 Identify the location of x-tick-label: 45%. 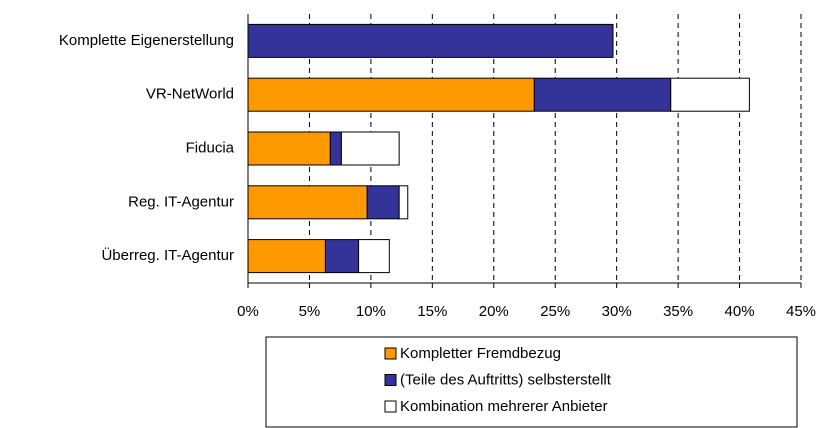
(801, 311).